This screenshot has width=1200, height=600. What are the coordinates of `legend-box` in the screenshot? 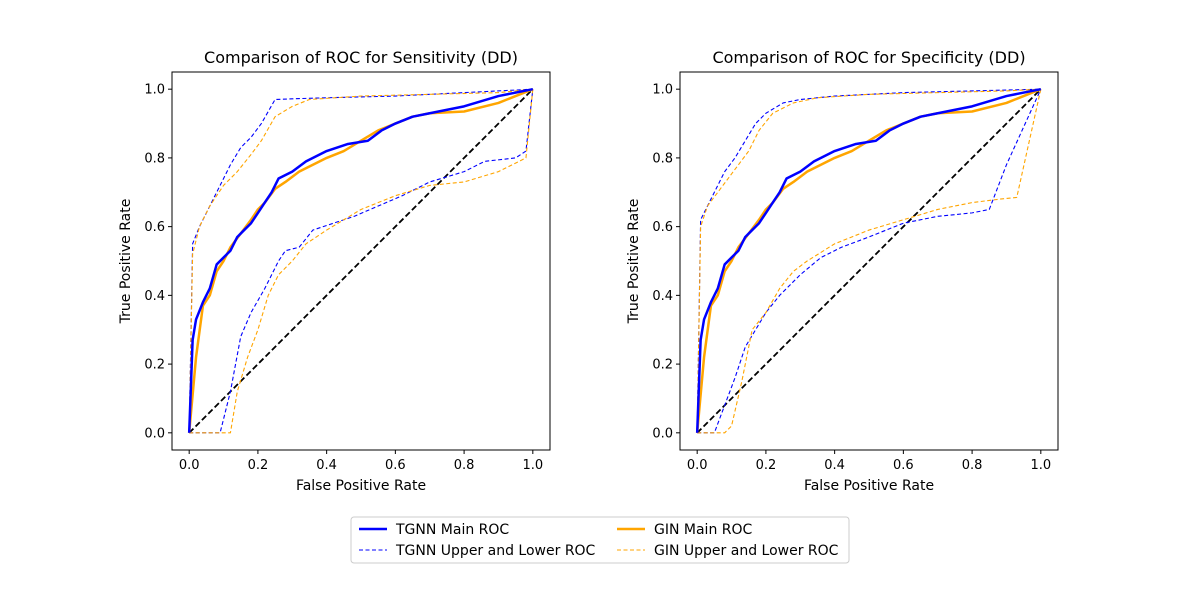 It's located at (600, 540).